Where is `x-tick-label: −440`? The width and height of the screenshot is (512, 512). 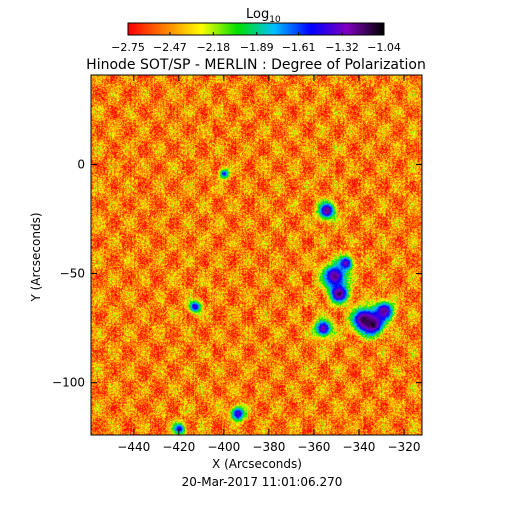 x-tick-label: −440 is located at coordinates (133, 447).